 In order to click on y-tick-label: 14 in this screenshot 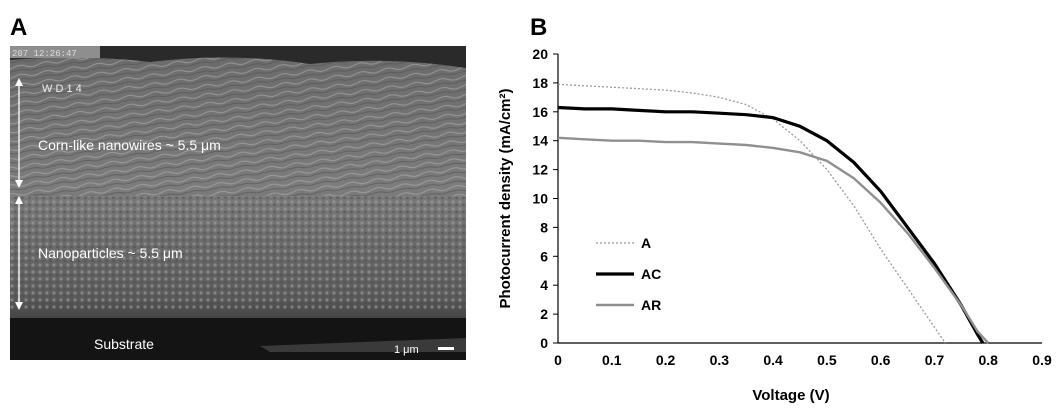, I will do `click(540, 141)`.